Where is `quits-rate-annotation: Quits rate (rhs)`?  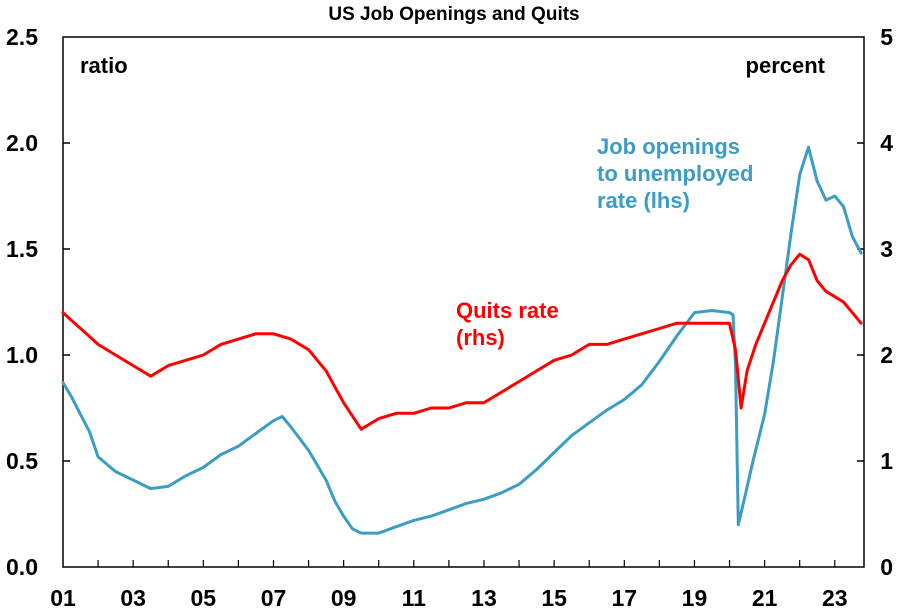 quits-rate-annotation: Quits rate (rhs) is located at coordinates (510, 324).